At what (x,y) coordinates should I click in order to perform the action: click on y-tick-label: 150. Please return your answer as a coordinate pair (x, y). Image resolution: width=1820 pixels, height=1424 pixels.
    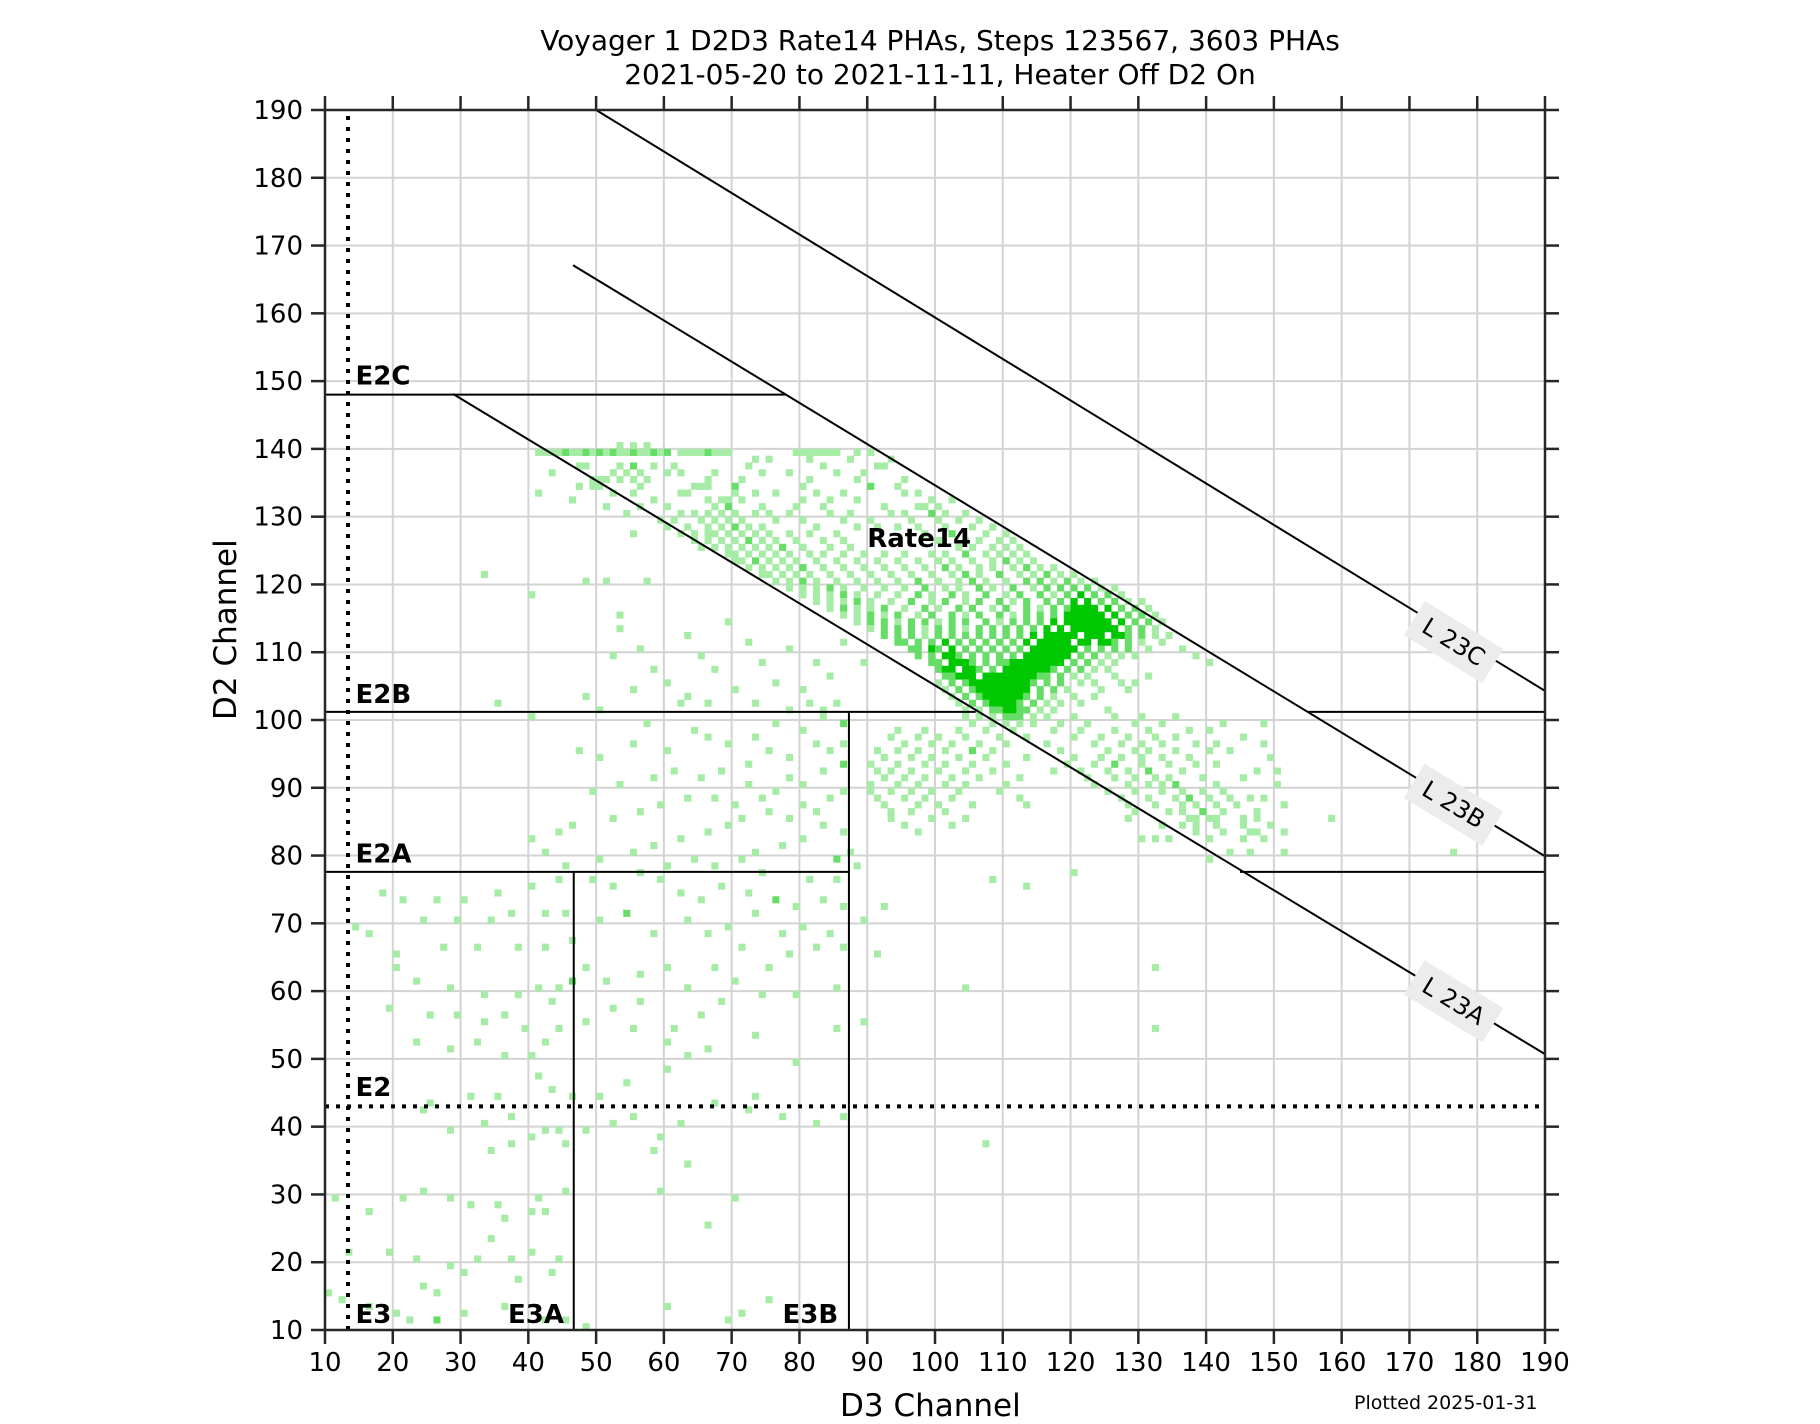
    Looking at the image, I should click on (278, 382).